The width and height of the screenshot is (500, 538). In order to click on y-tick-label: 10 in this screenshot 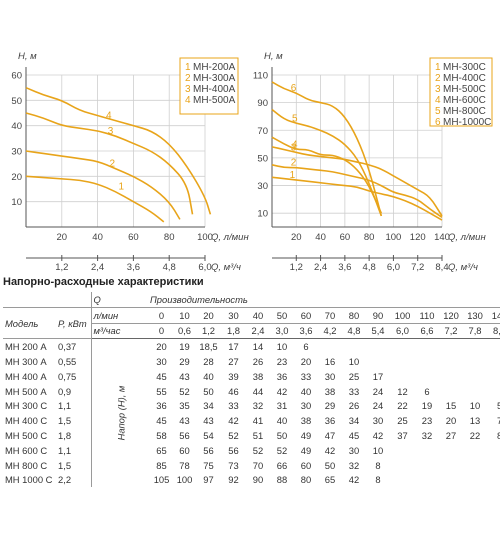, I will do `click(16, 202)`.